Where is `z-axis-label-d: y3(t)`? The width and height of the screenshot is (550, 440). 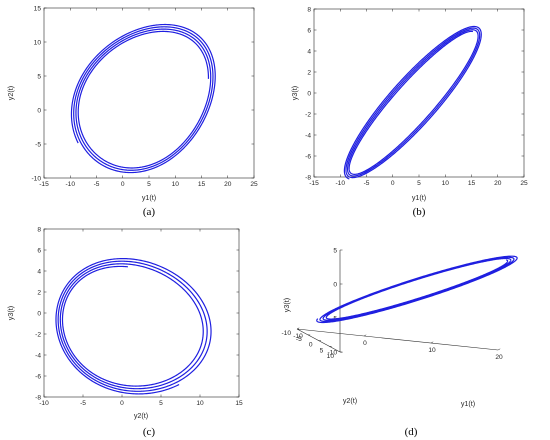
z-axis-label-d: y3(t) is located at coordinates (286, 305).